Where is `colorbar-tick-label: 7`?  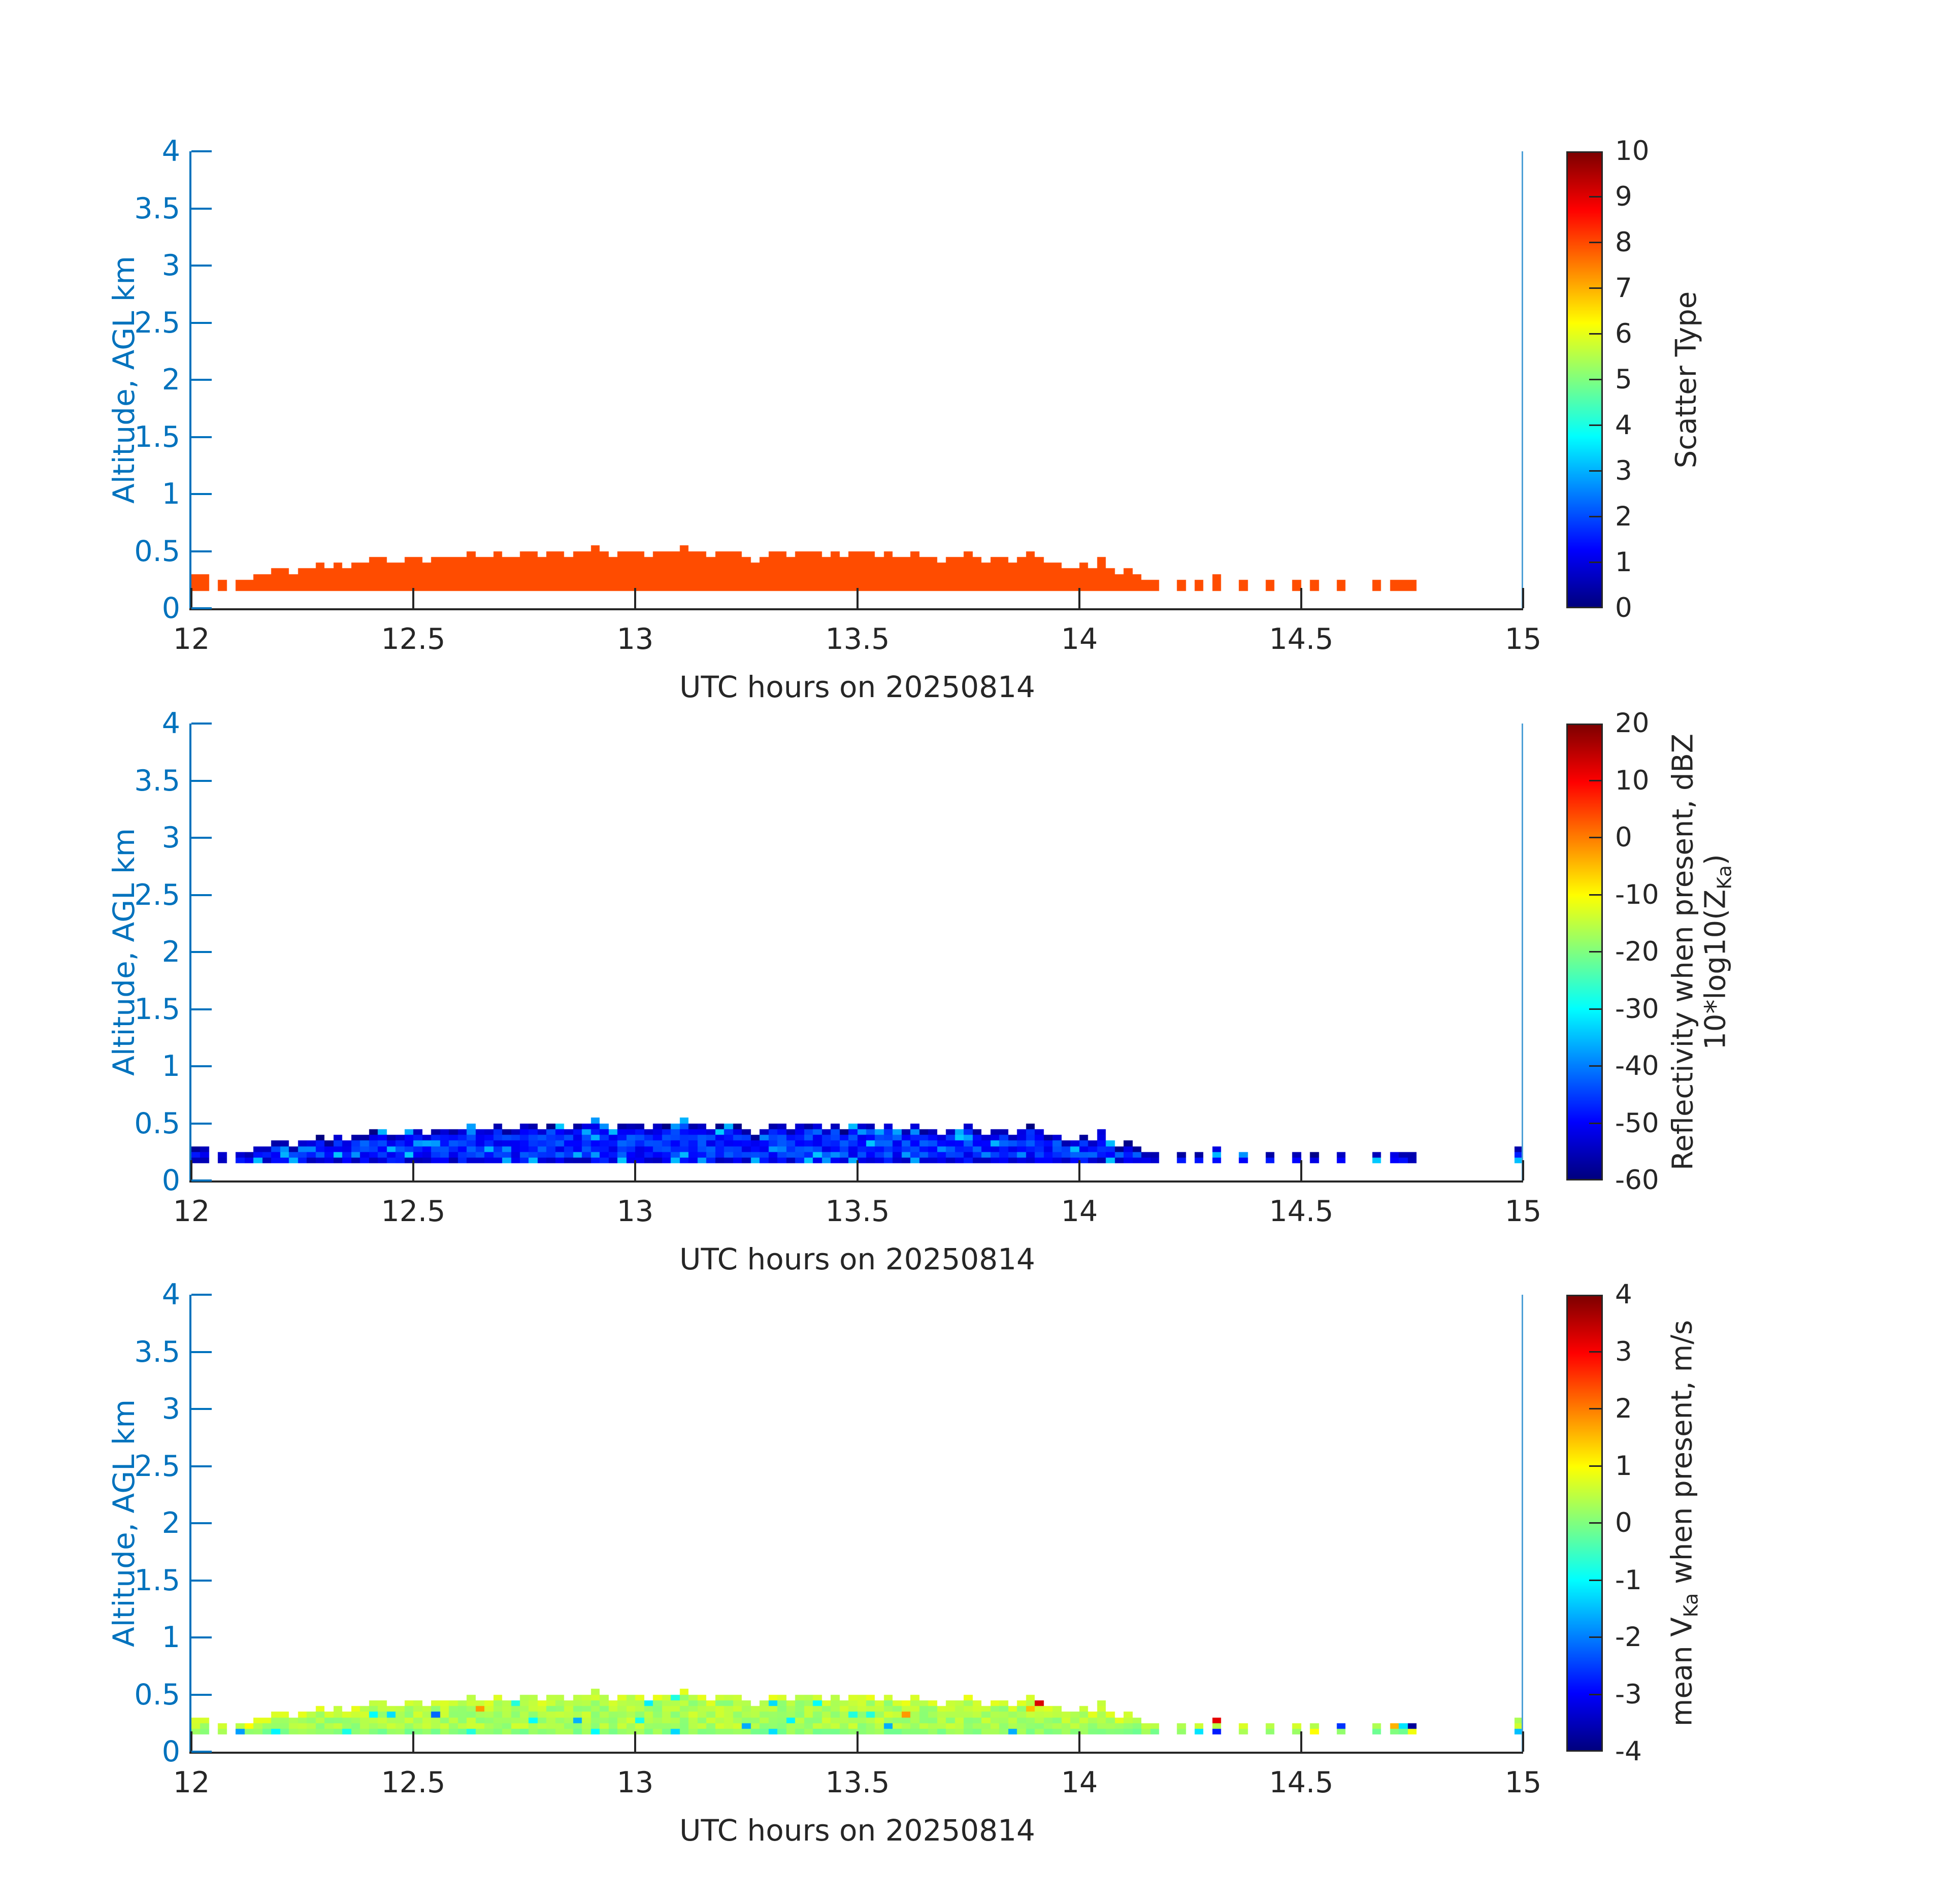 colorbar-tick-label: 7 is located at coordinates (1623, 289).